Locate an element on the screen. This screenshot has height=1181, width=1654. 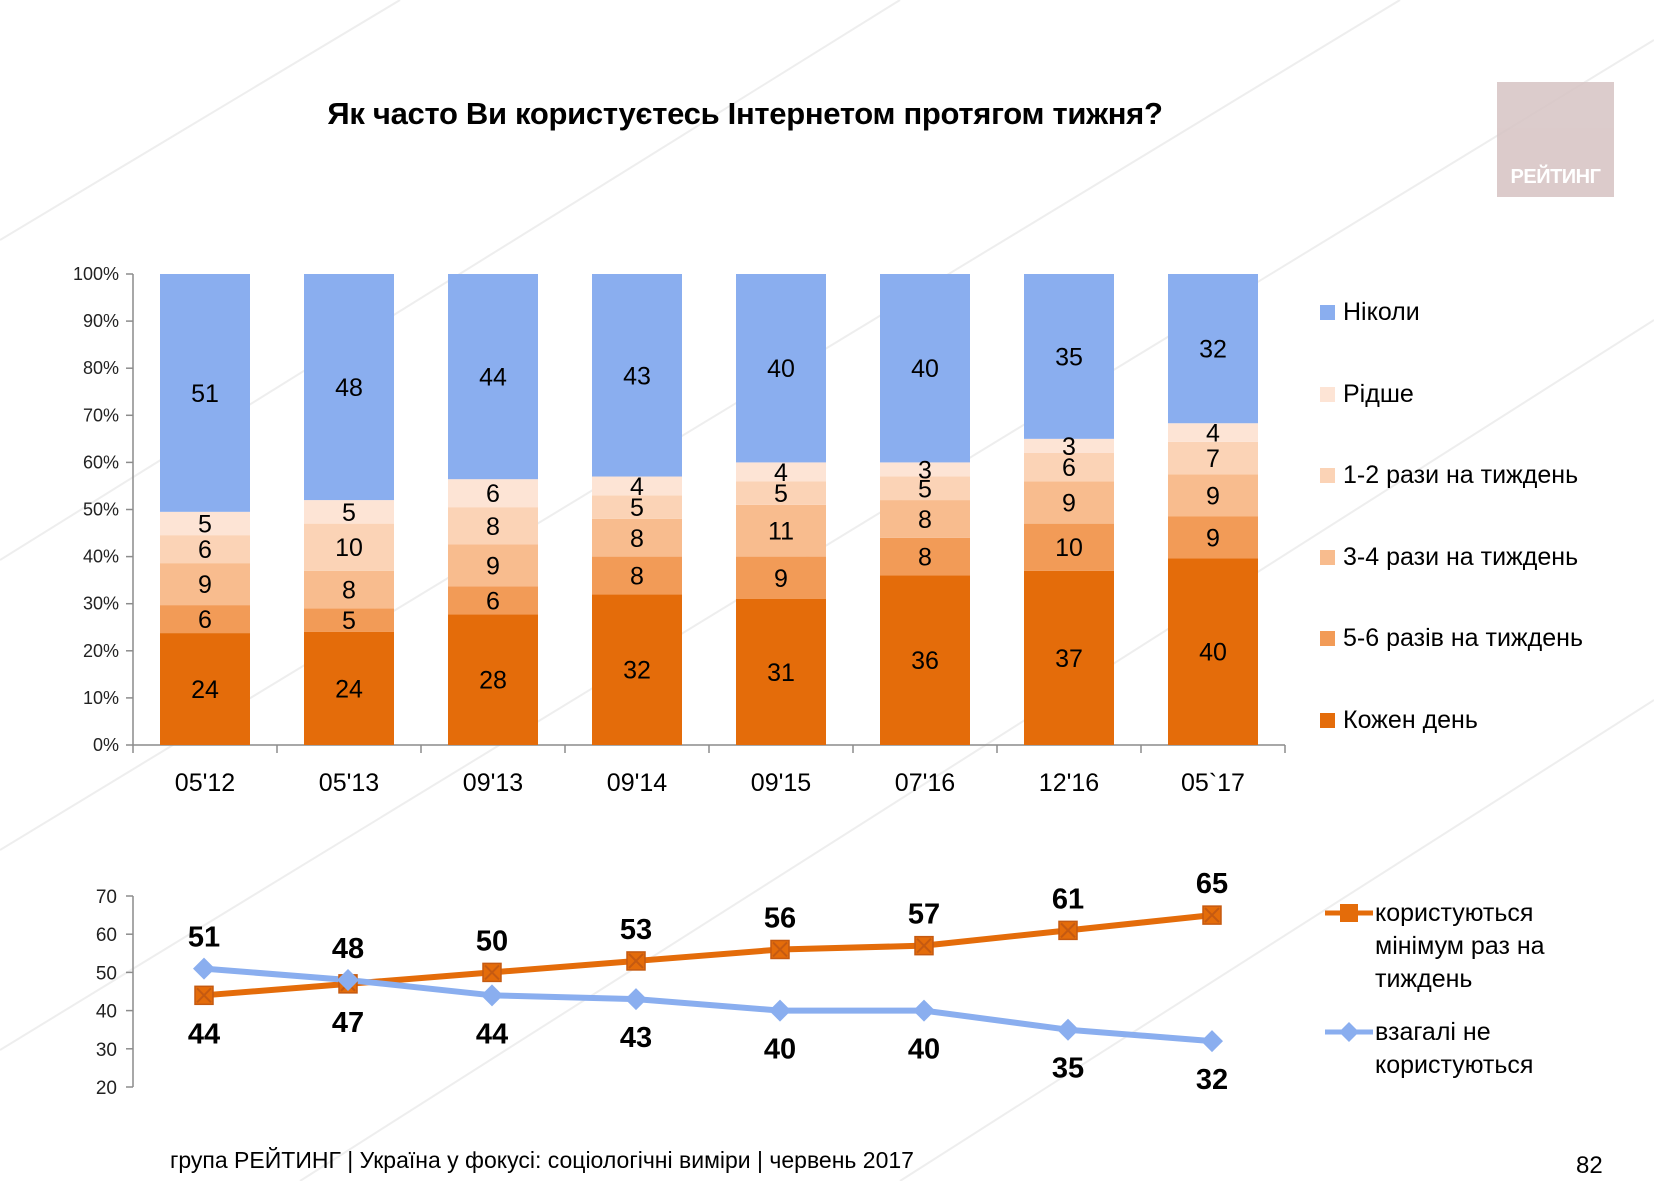
bar-y-tick-label: 100% is located at coordinates (96, 274).